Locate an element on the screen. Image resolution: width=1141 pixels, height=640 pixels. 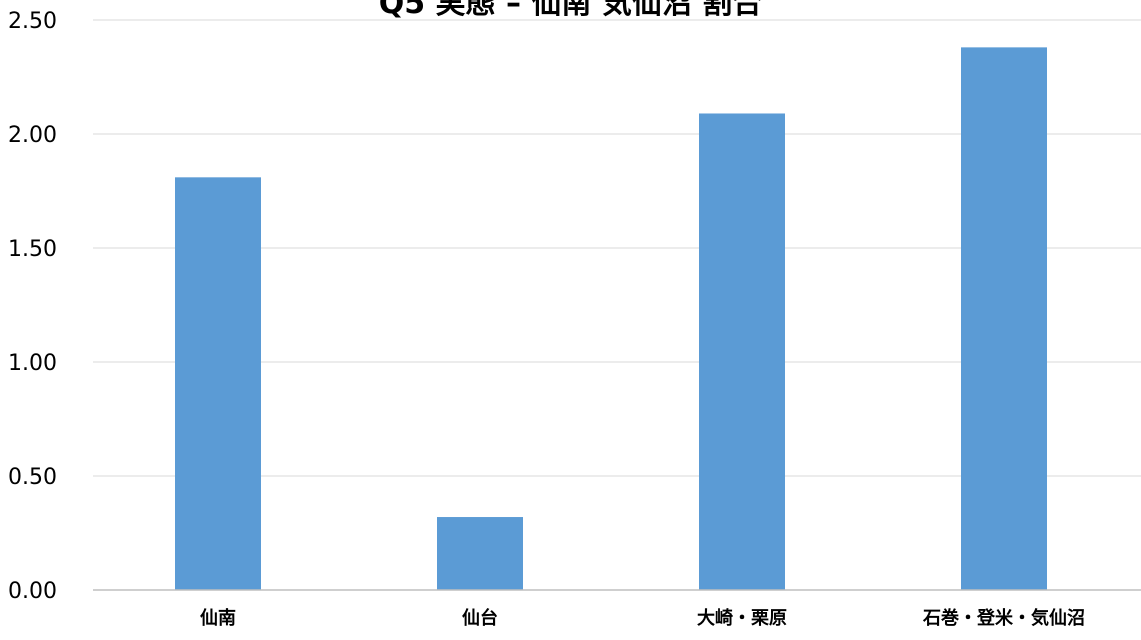
y-tick-label: 1.50 is located at coordinates (32, 249).